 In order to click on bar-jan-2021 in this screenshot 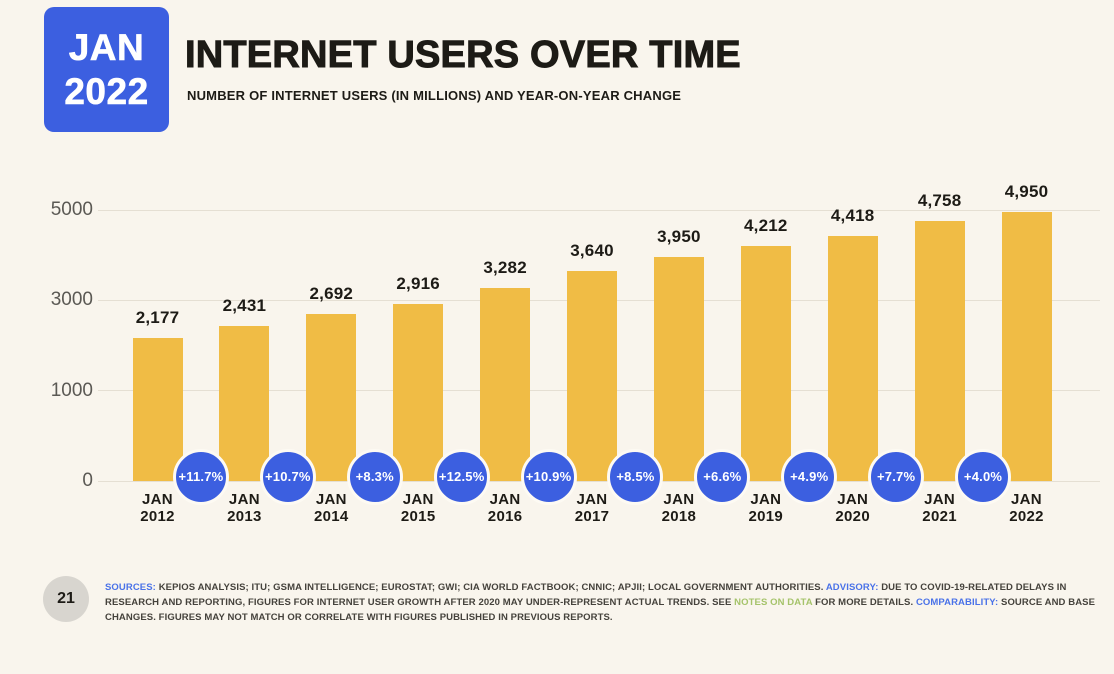, I will do `click(939, 350)`.